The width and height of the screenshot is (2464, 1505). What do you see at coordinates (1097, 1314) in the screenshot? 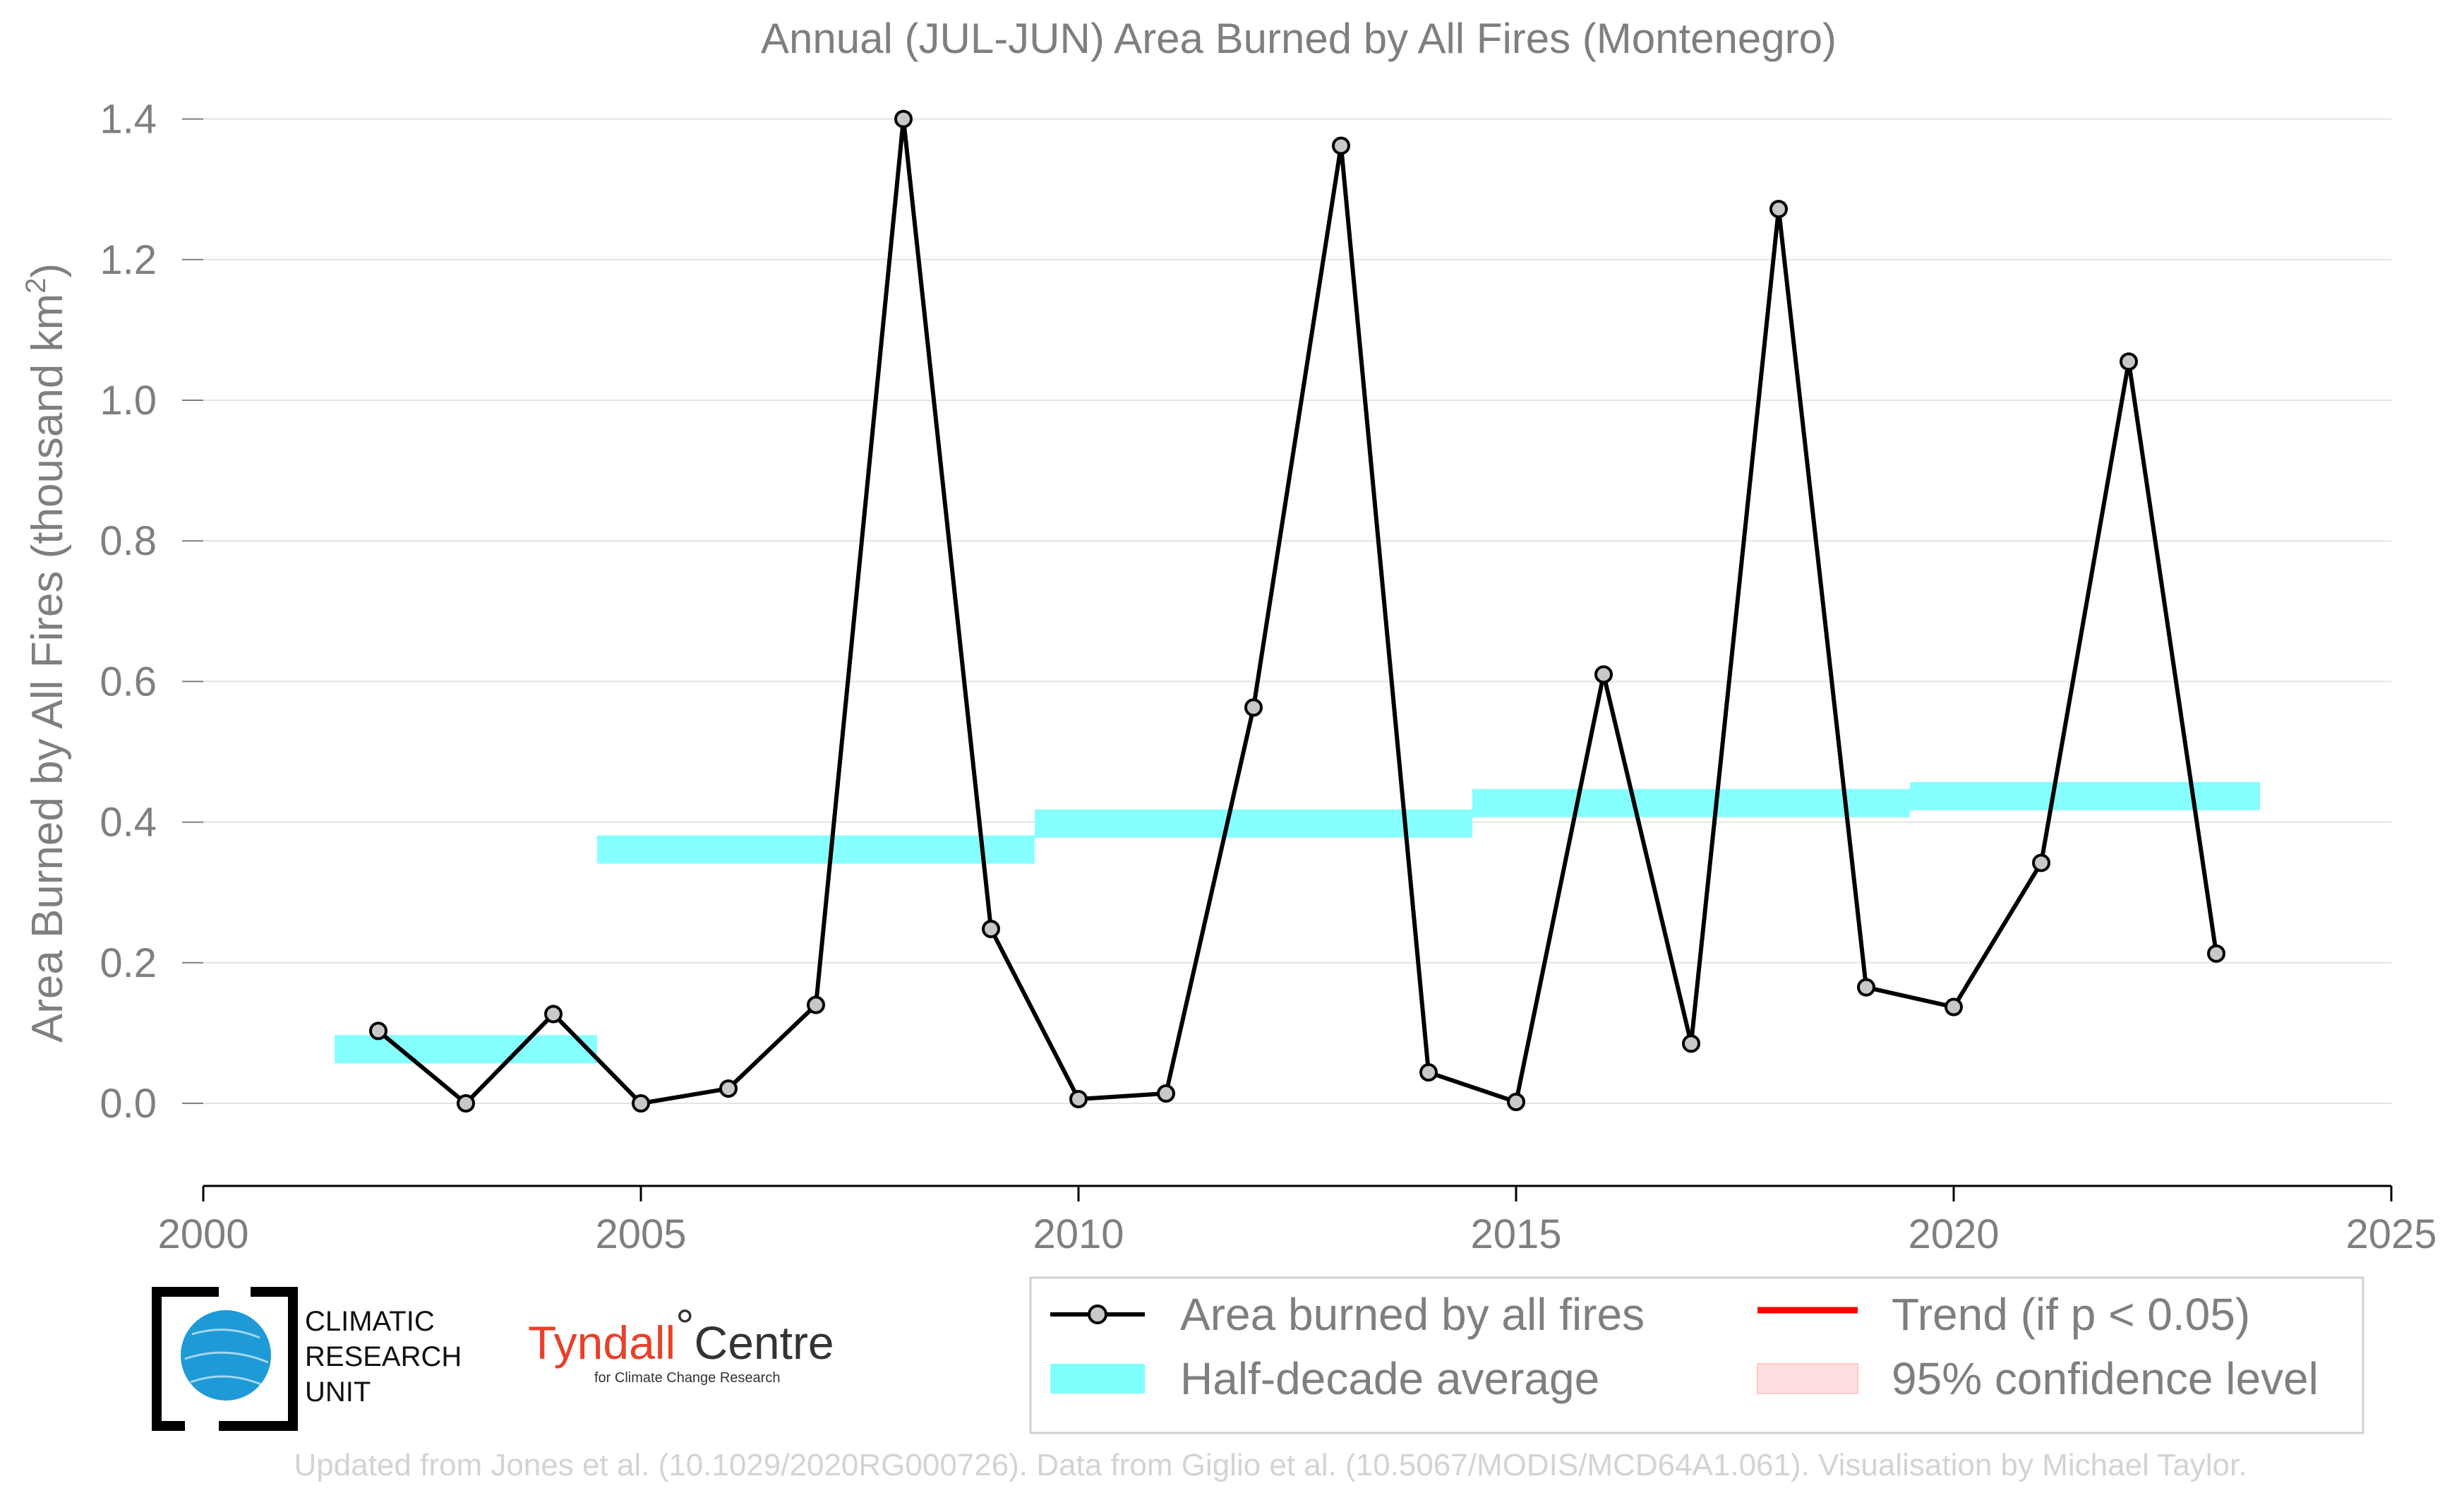
I see `legend-swatch-marker` at bounding box center [1097, 1314].